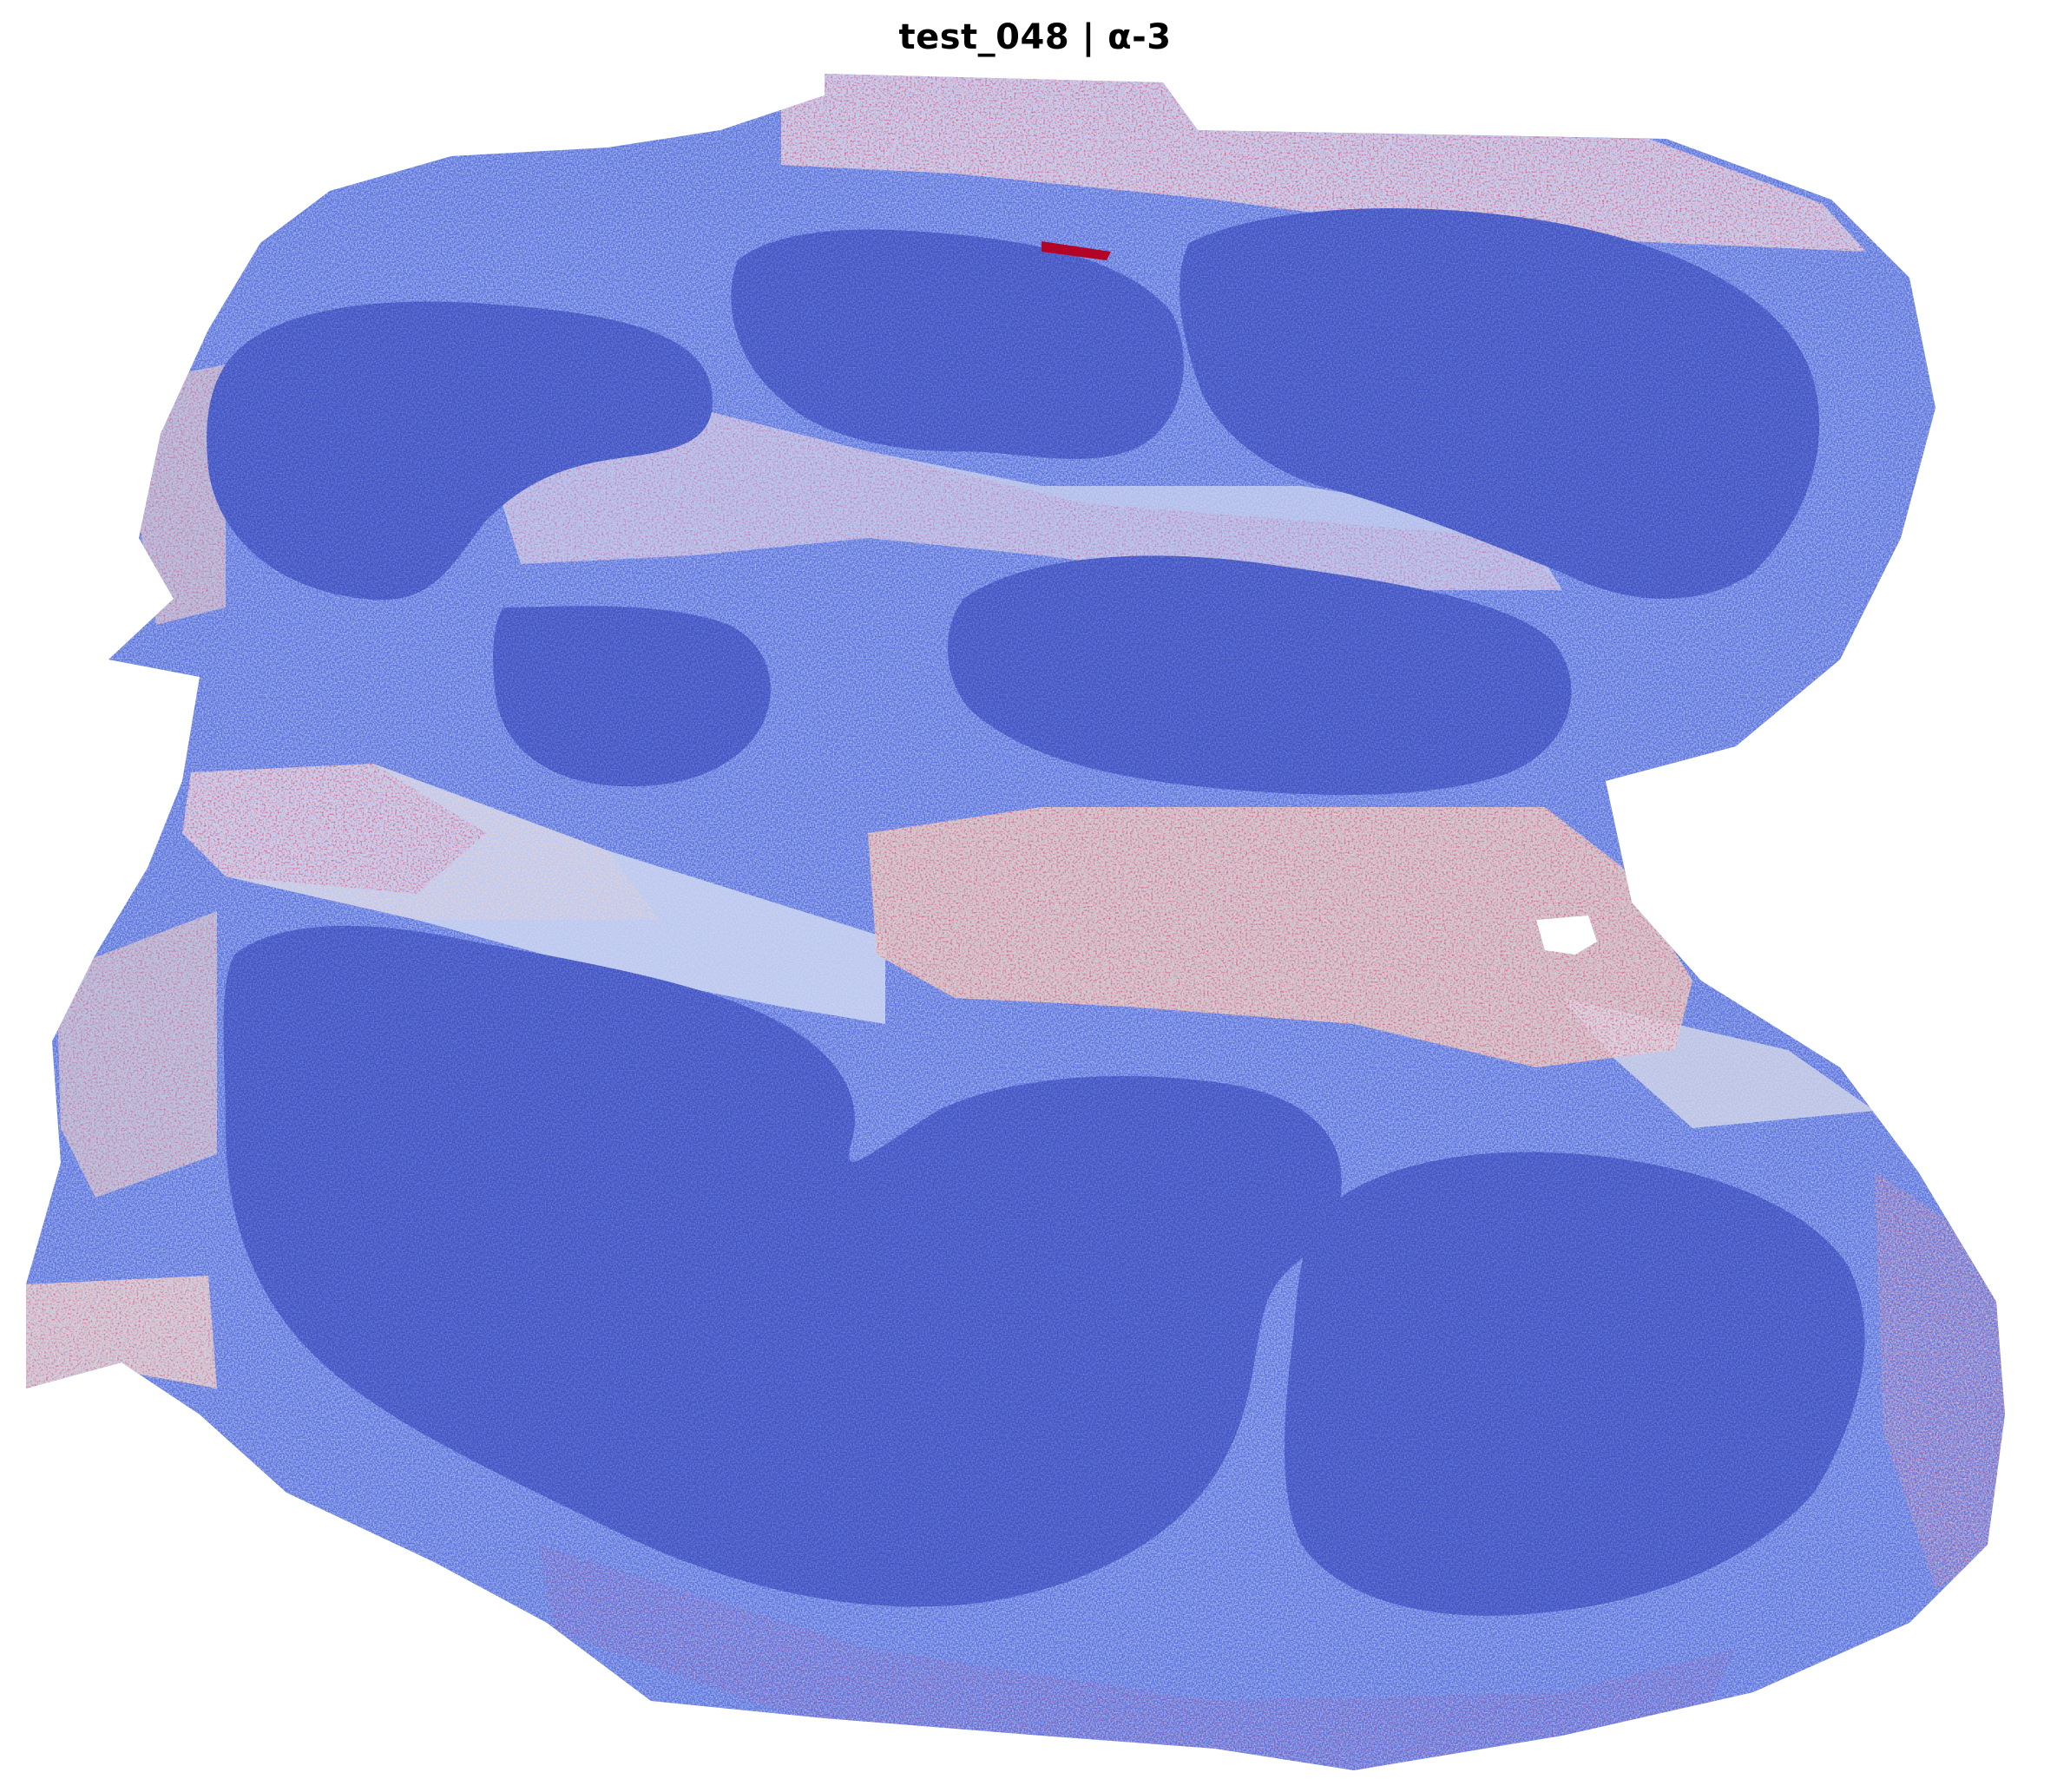  What do you see at coordinates (1076, 250) in the screenshot?
I see `red-streak` at bounding box center [1076, 250].